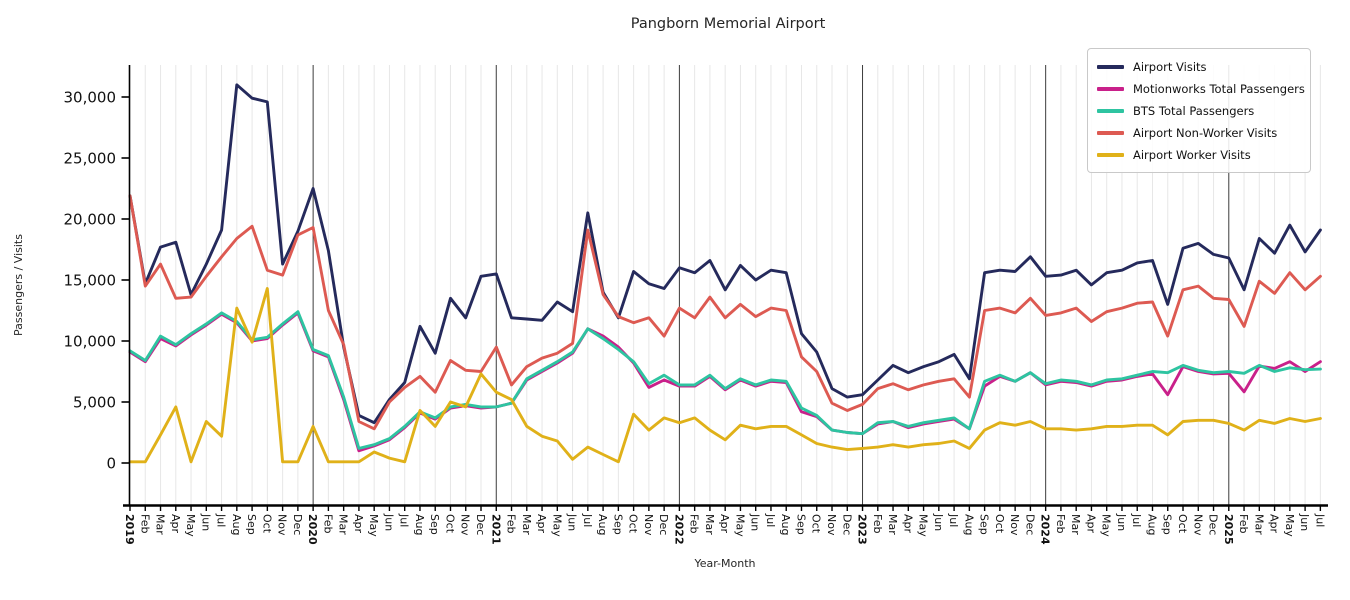 The width and height of the screenshot is (1350, 600). What do you see at coordinates (312, 529) in the screenshot?
I see `x-tick-label: 2020` at bounding box center [312, 529].